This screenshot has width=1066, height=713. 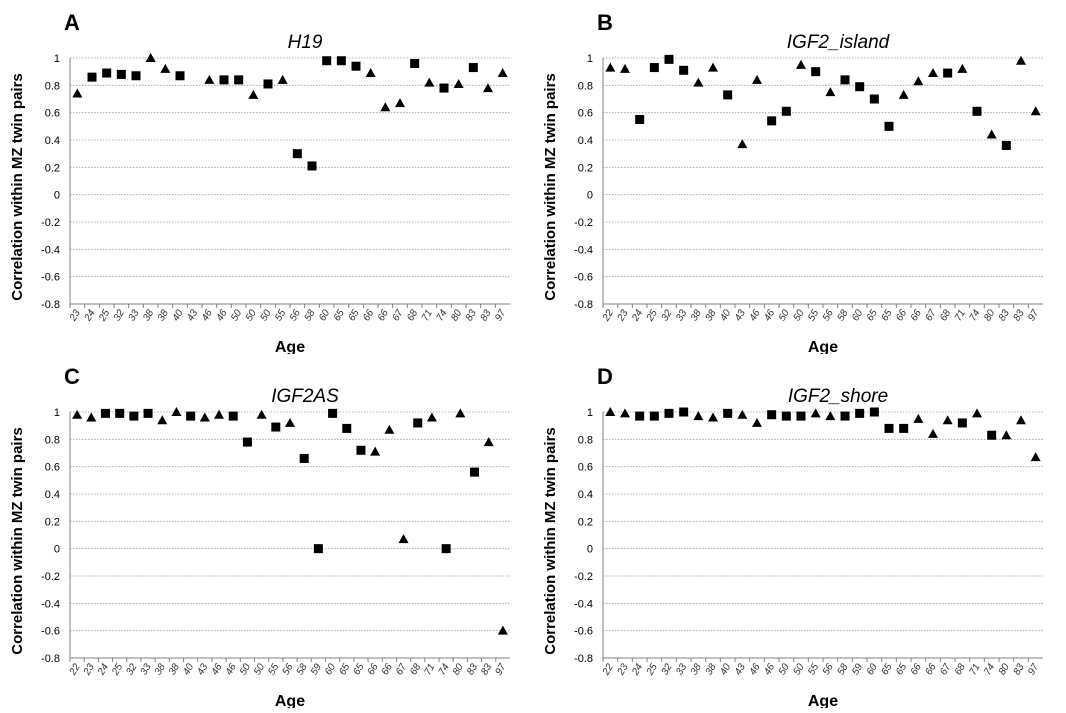 I want to click on x-tick-label: 56, so click(x=288, y=670).